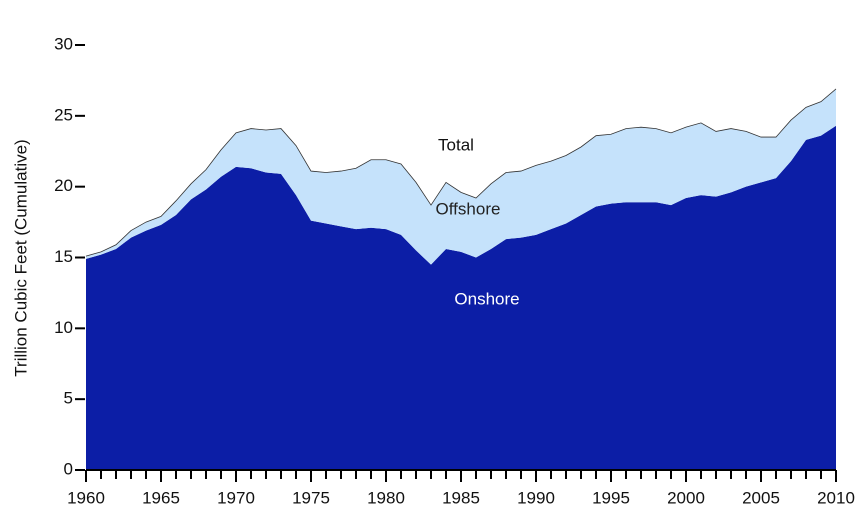  What do you see at coordinates (486, 298) in the screenshot?
I see `series-label: Onshore` at bounding box center [486, 298].